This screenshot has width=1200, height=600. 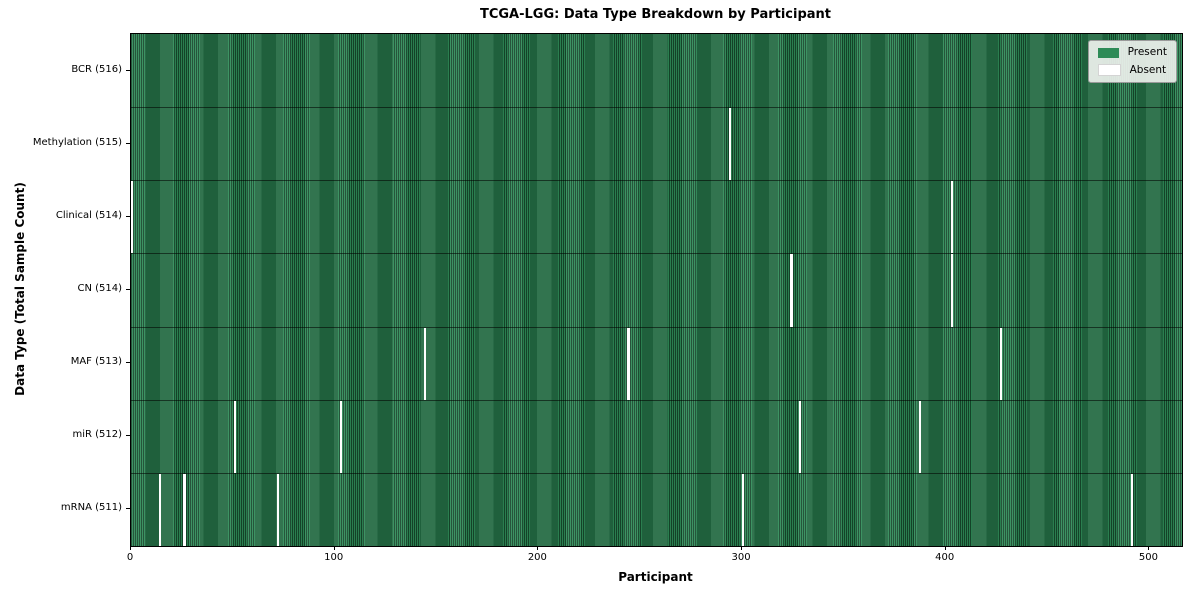 What do you see at coordinates (96, 362) in the screenshot?
I see `y-tick-label: MAF (513)` at bounding box center [96, 362].